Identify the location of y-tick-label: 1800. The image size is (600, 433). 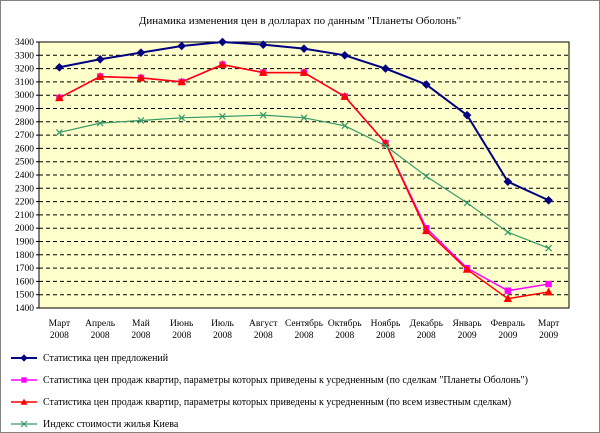
(24, 256).